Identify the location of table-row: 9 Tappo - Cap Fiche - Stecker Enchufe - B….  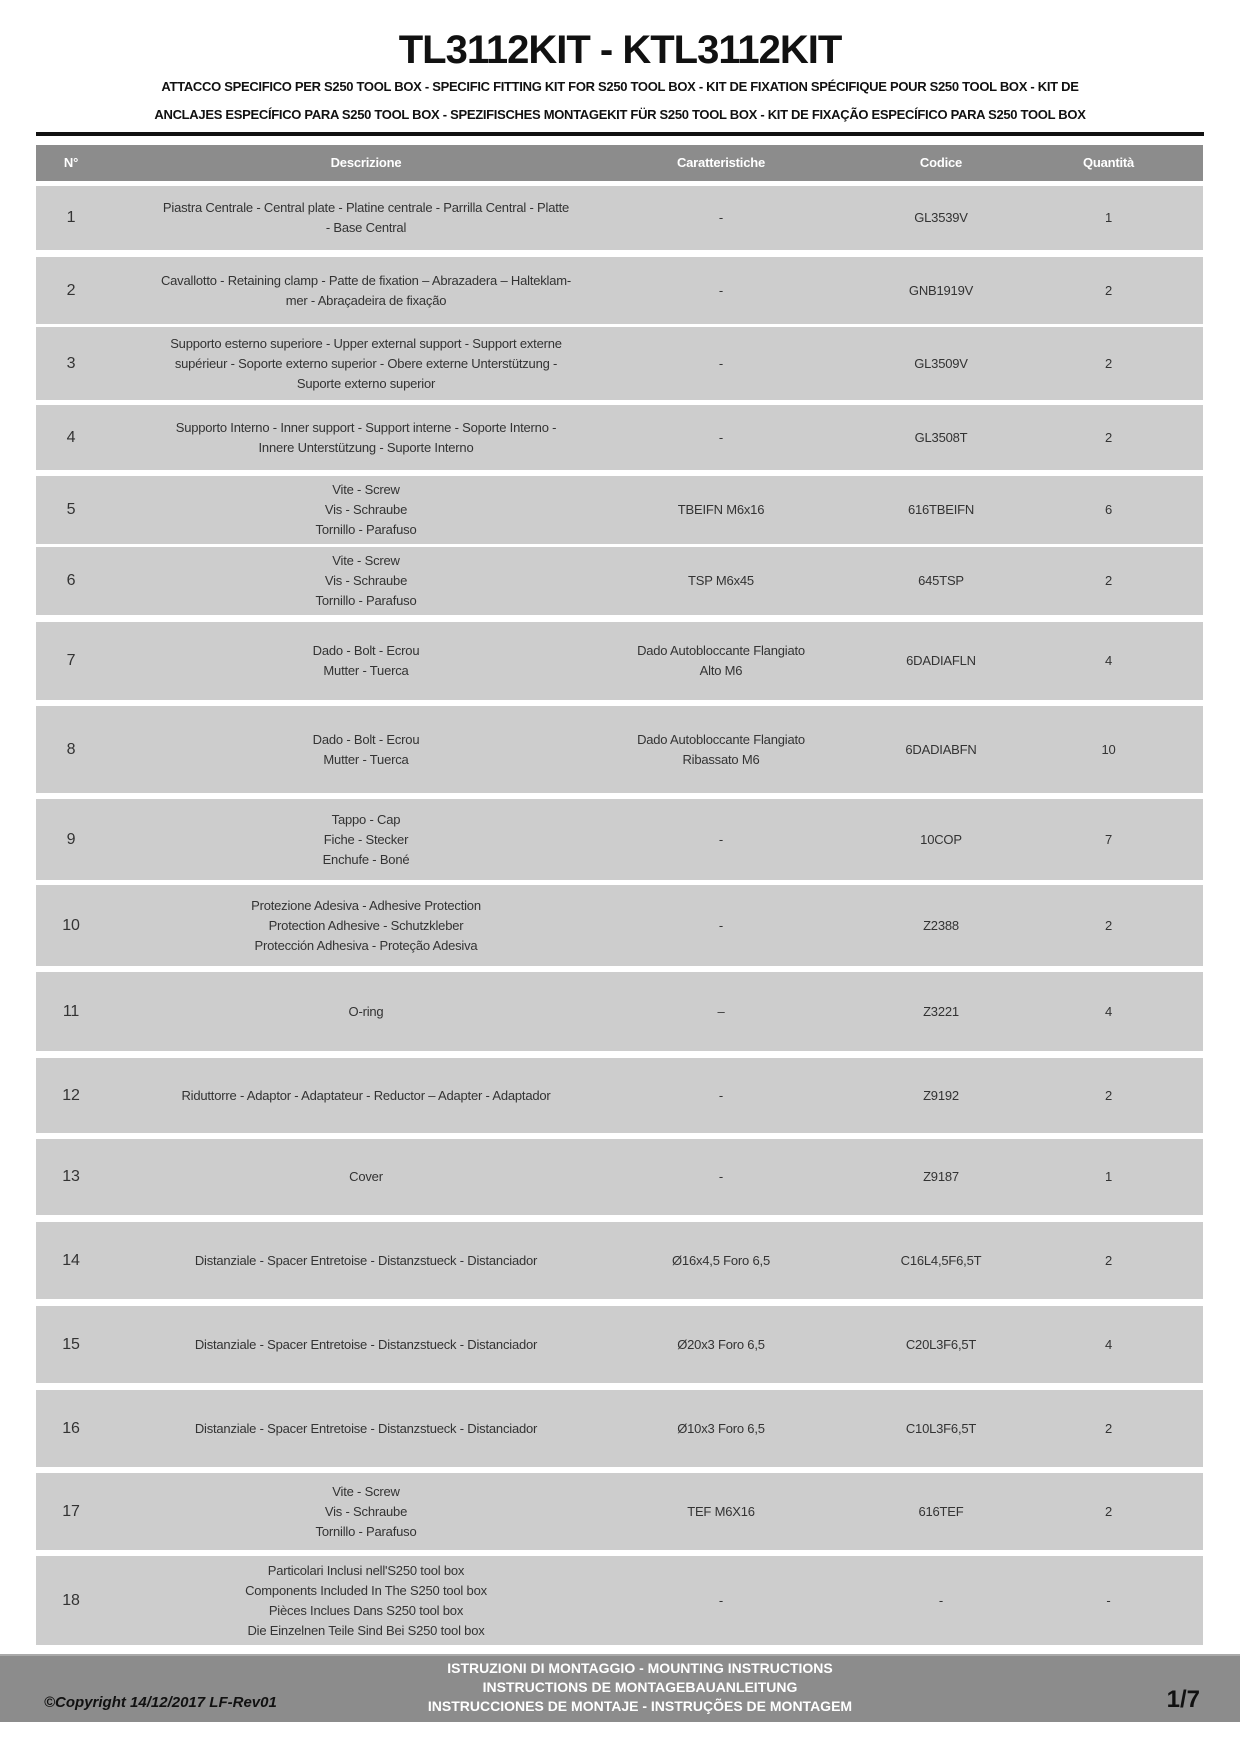
(619, 839).